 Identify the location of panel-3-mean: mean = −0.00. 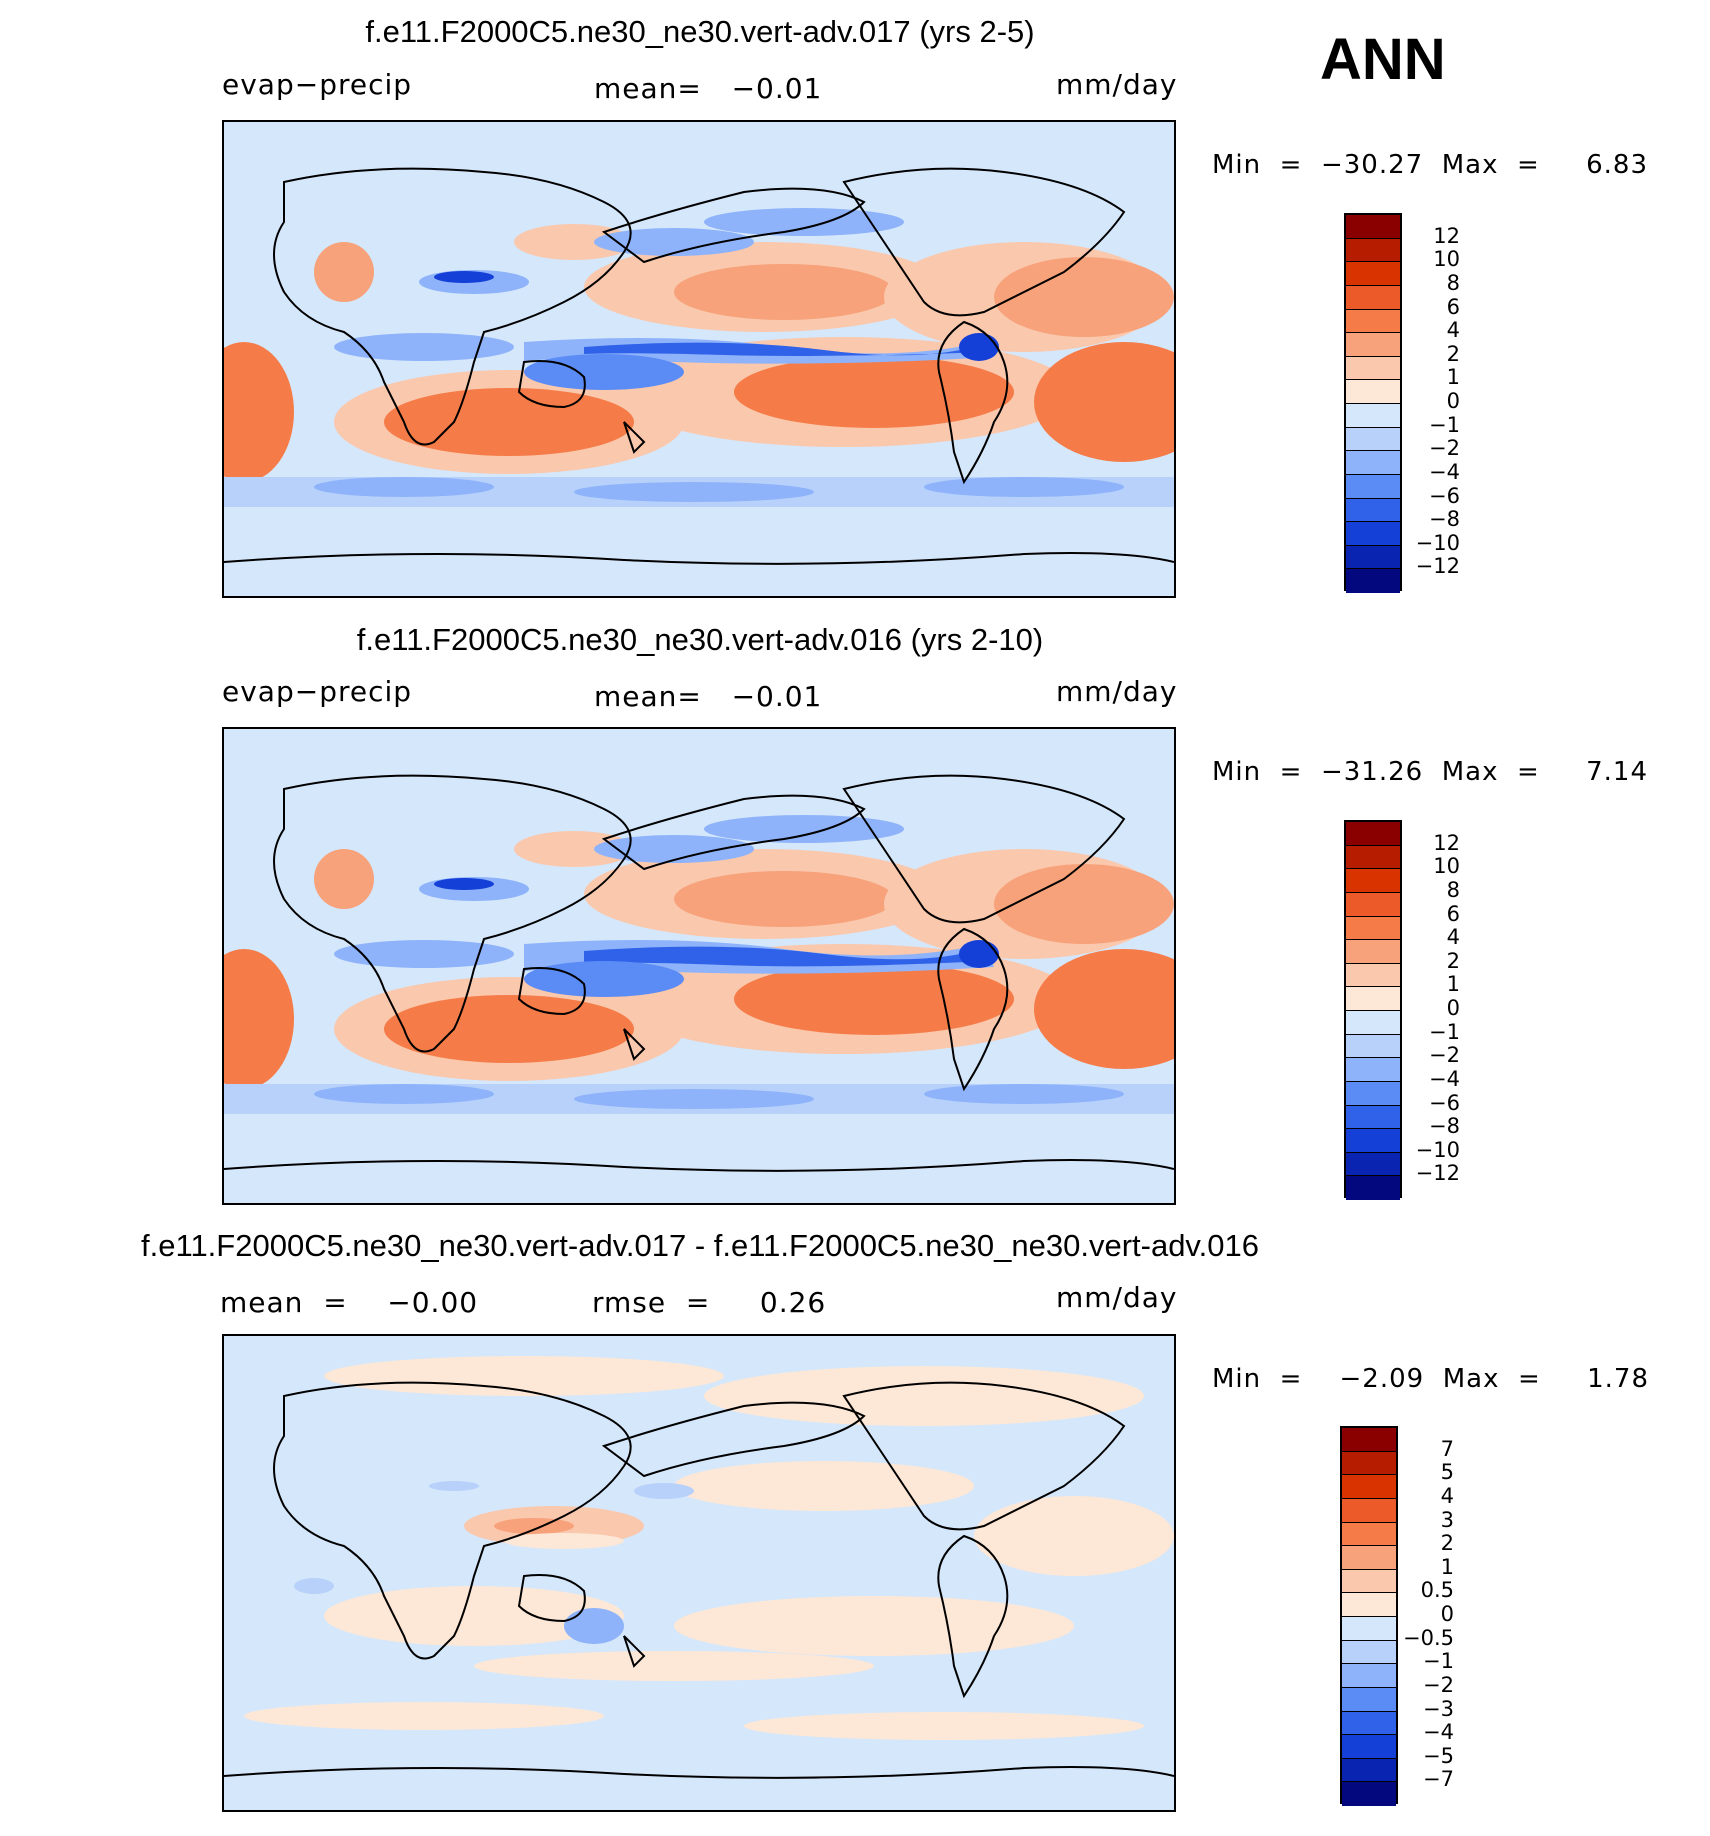
(349, 1302).